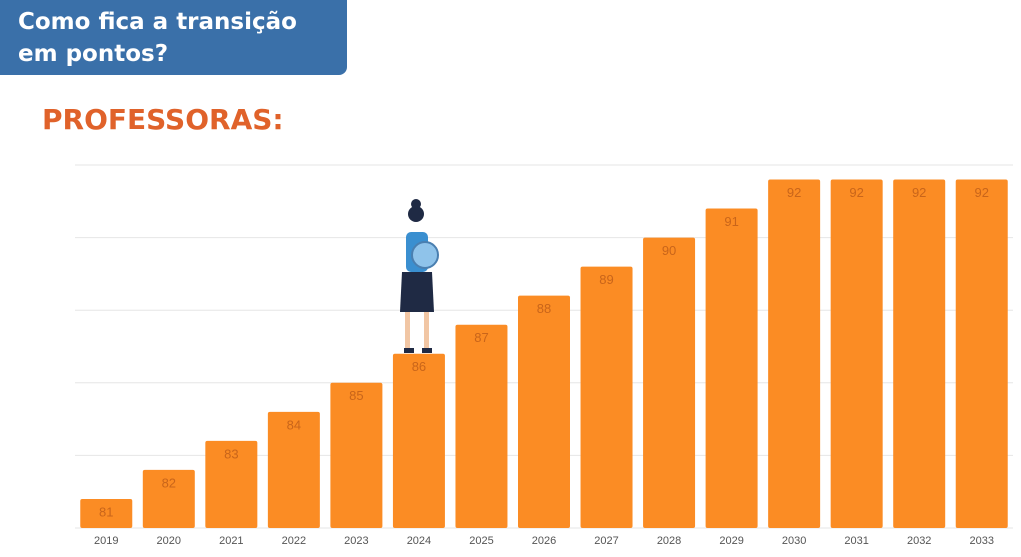  I want to click on x-tick-label: 2019, so click(106, 541).